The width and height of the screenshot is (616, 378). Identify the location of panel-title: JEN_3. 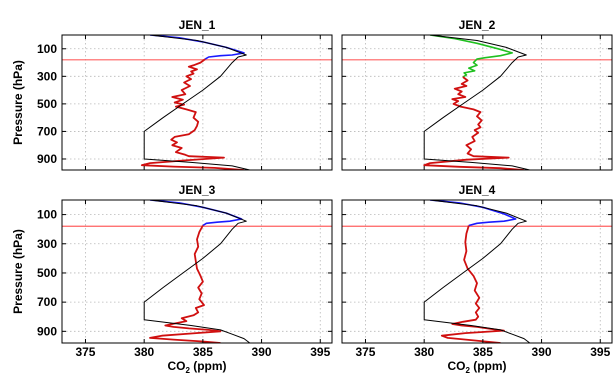
(197, 190).